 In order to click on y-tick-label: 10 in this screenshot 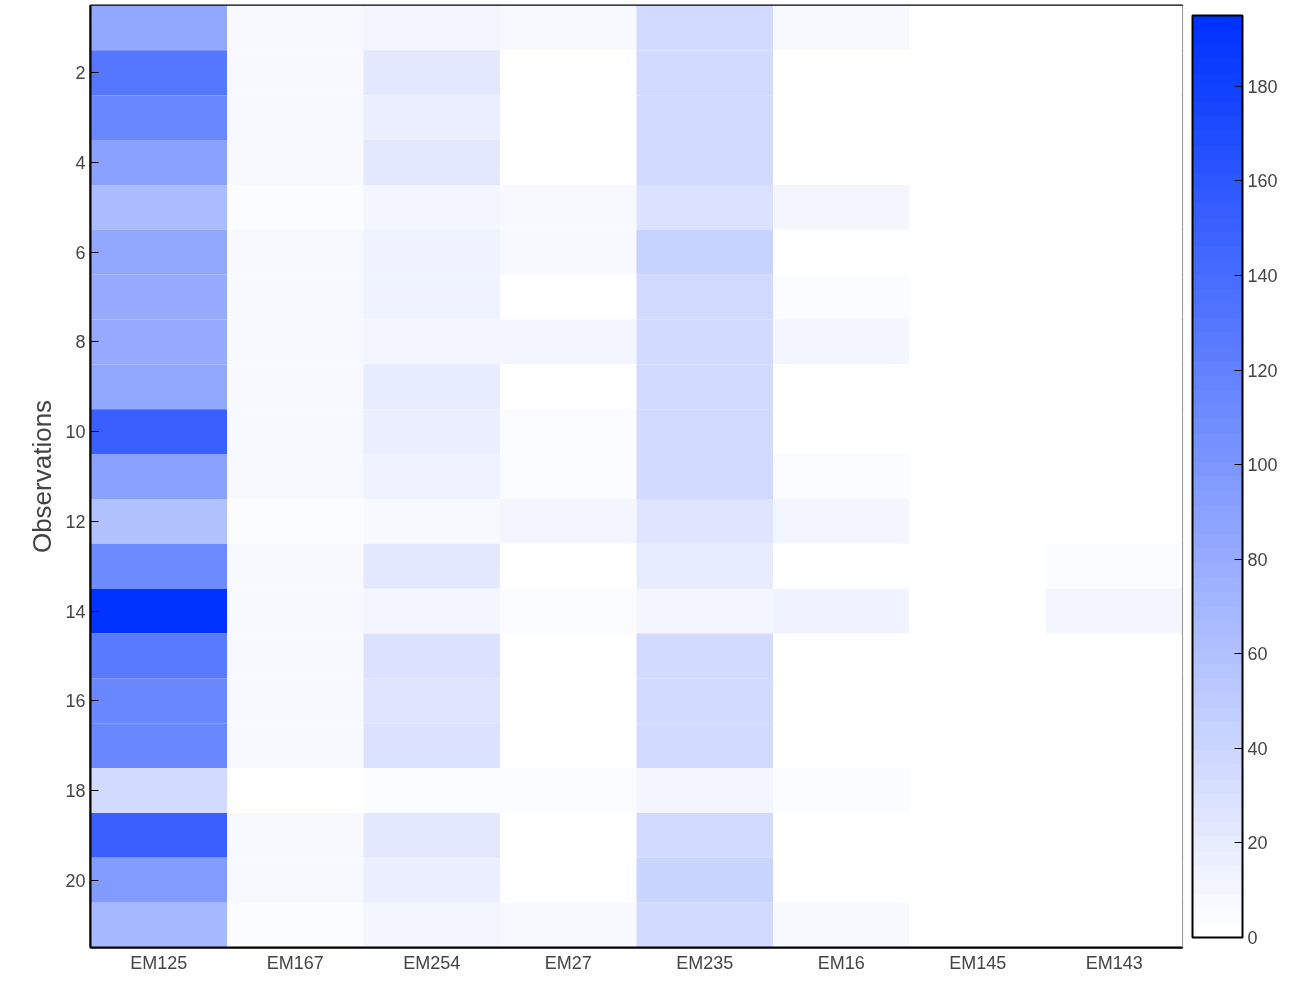, I will do `click(75, 432)`.